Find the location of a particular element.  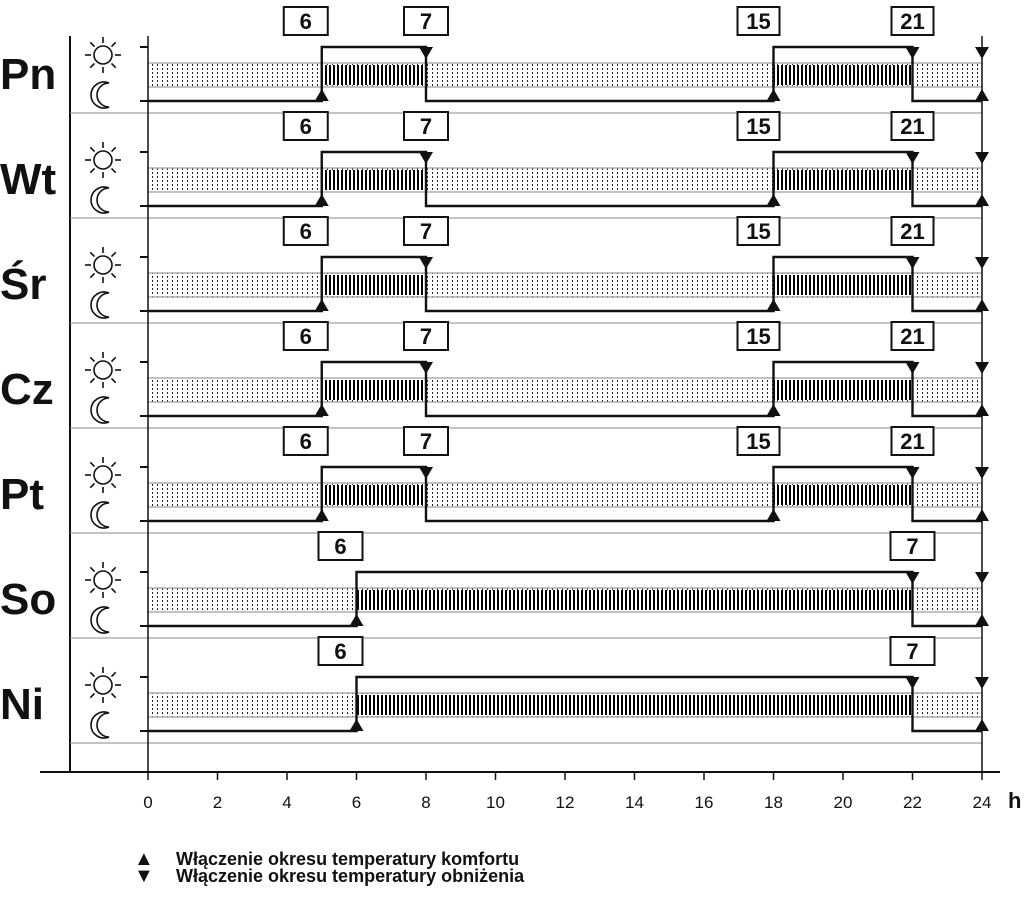

day-label: Wt is located at coordinates (28, 179).